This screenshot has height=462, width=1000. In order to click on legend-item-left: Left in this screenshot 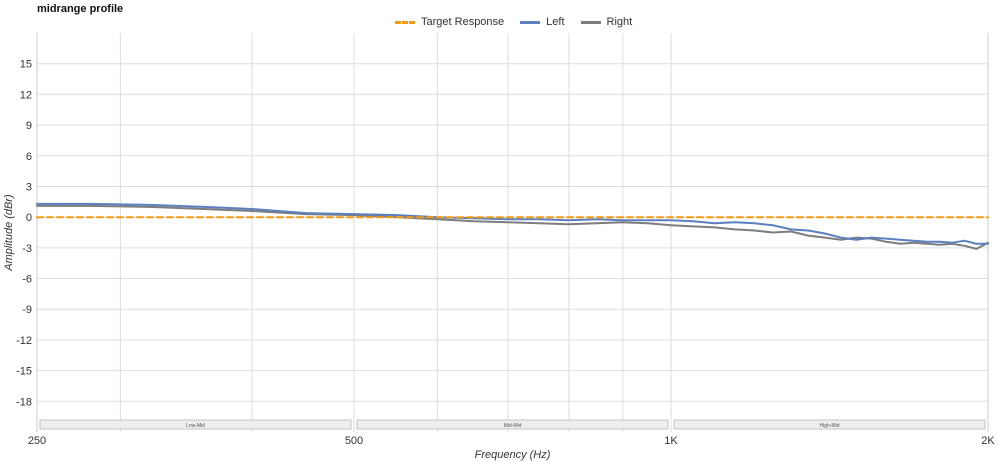, I will do `click(542, 22)`.